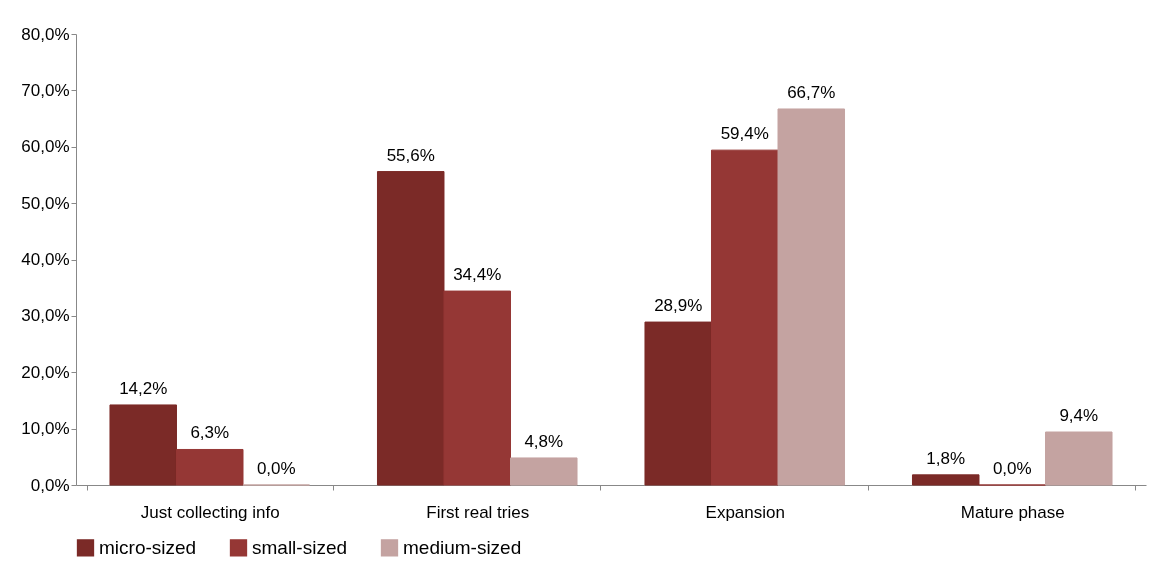  I want to click on data-label: 28,9%, so click(678, 306).